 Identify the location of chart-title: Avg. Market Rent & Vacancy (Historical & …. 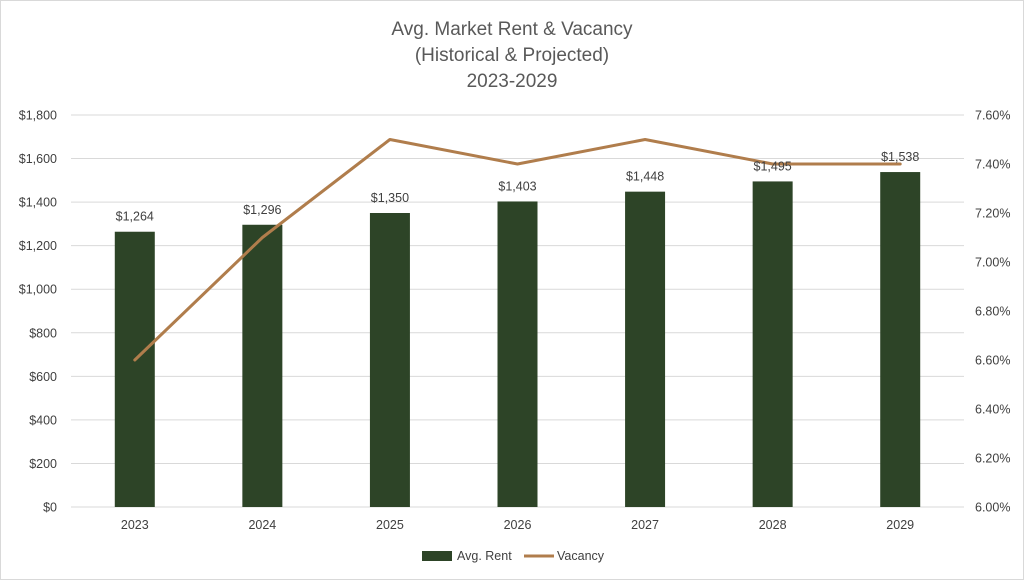
(512, 55).